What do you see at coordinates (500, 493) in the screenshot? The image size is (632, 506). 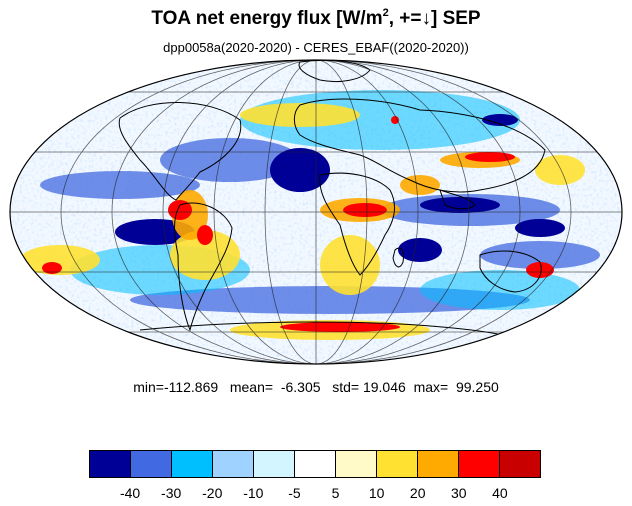 I see `colorbar-tick-label: 40` at bounding box center [500, 493].